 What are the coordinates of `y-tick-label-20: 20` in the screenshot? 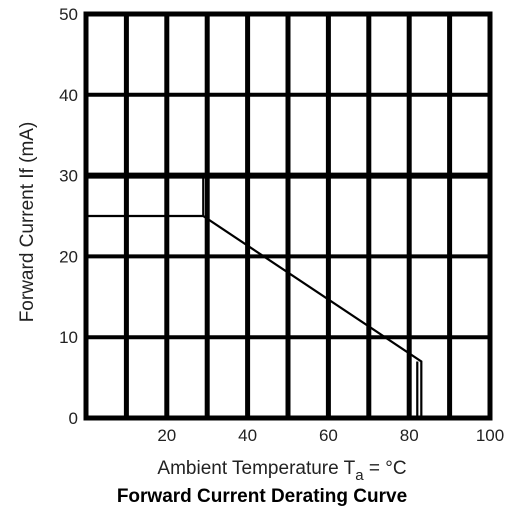 It's located at (68, 256).